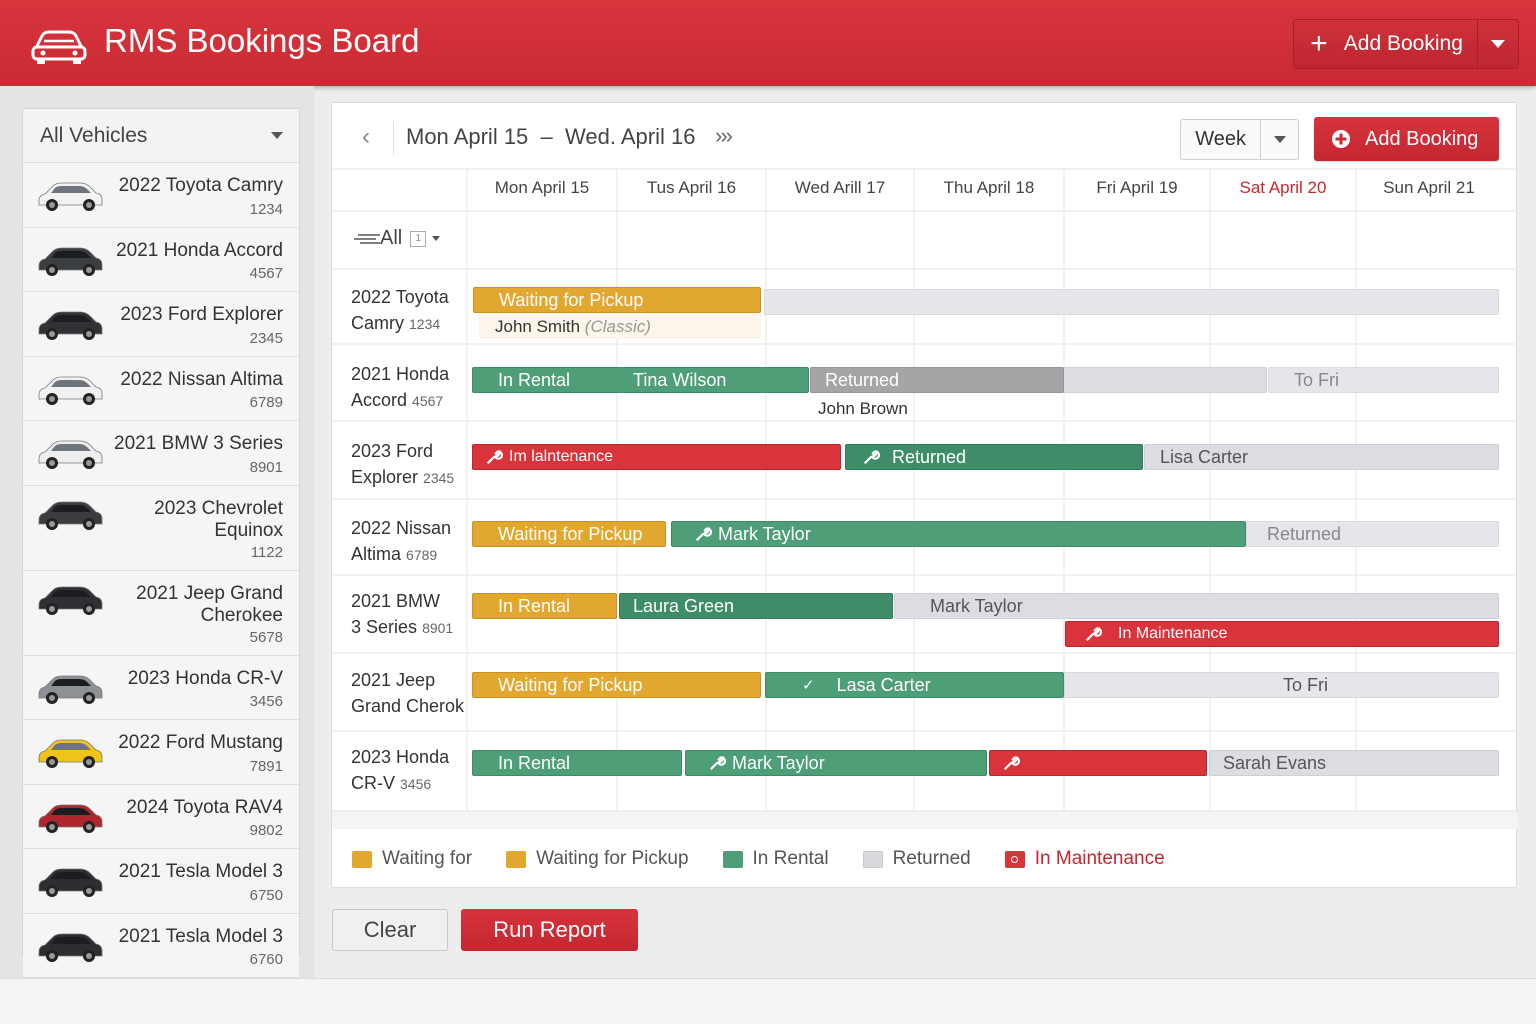 Image resolution: width=1536 pixels, height=1024 pixels. I want to click on add-booking-button: Add Booking, so click(1406, 139).